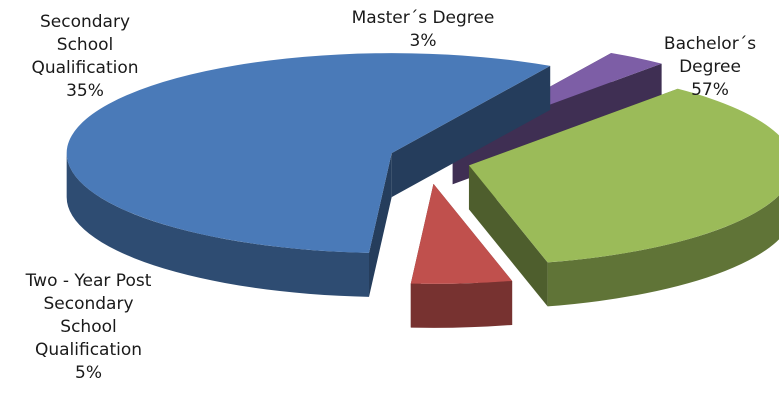 The height and width of the screenshot is (403, 779). I want to click on label-secondary-line-1: Secondary, so click(85, 22).